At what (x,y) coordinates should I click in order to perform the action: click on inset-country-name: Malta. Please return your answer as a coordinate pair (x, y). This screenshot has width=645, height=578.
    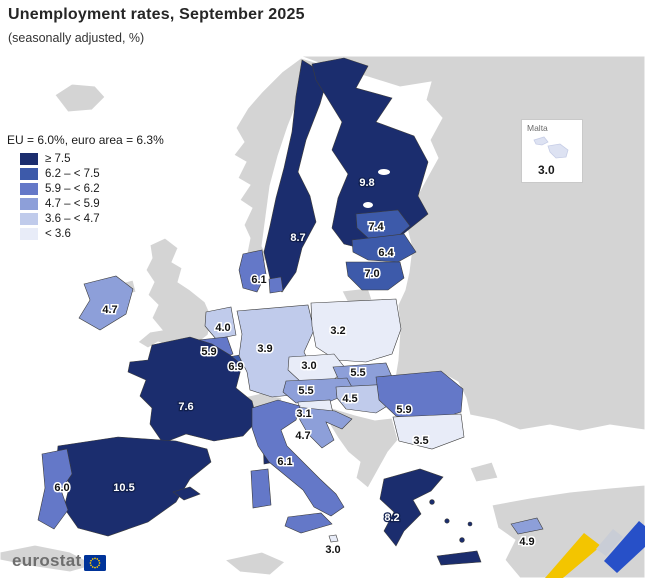
    Looking at the image, I should click on (537, 128).